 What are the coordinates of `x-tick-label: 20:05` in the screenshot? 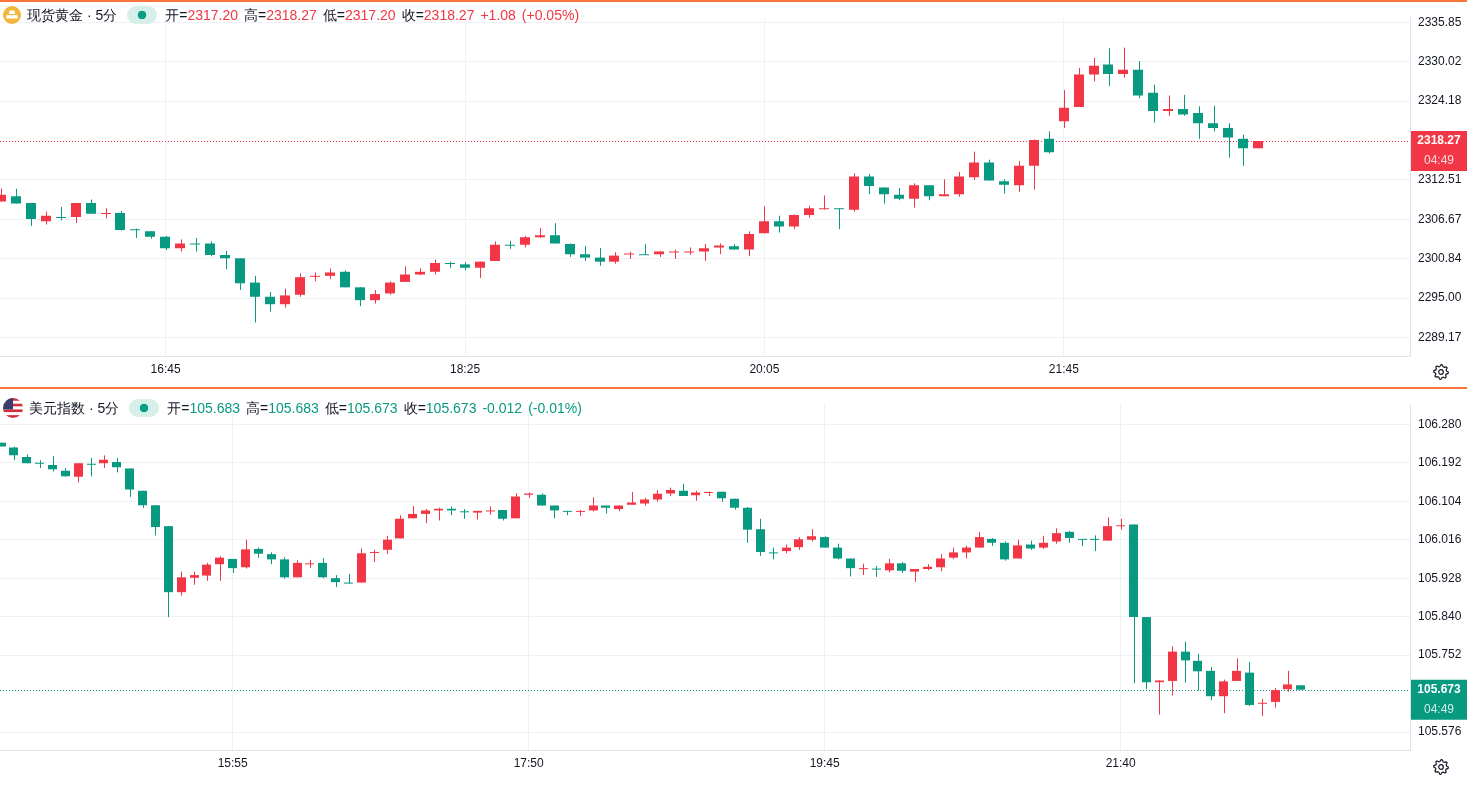 It's located at (764, 368).